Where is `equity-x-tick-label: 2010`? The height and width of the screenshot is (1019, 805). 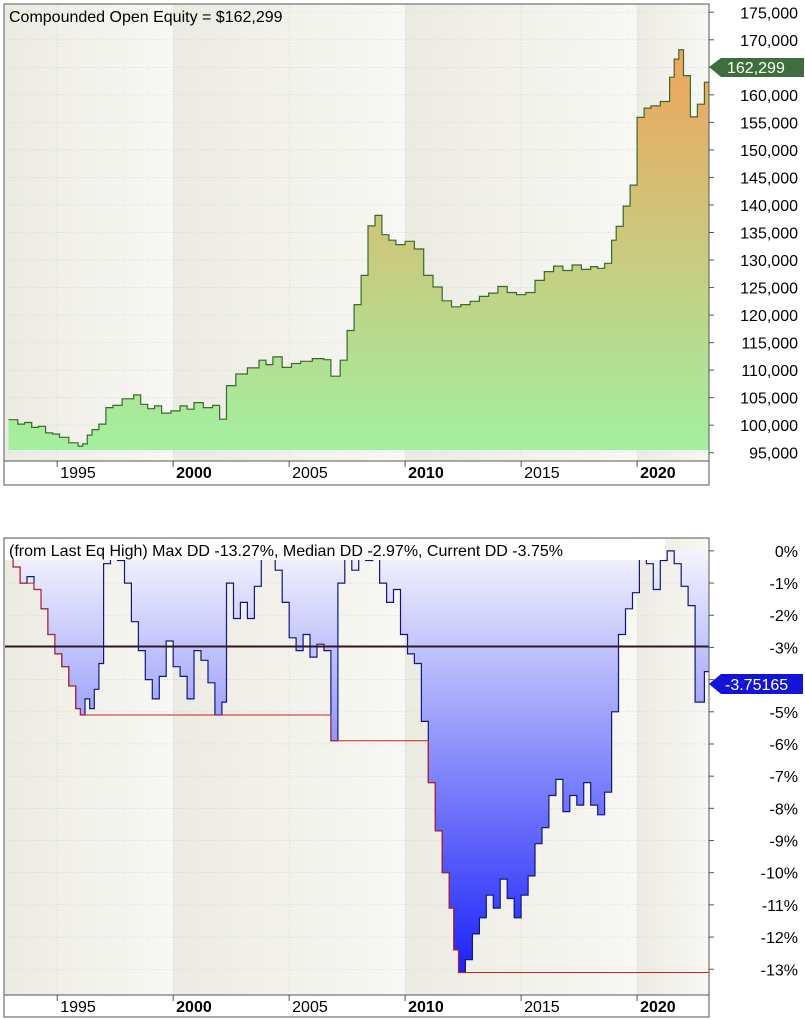
equity-x-tick-label: 2010 is located at coordinates (426, 473).